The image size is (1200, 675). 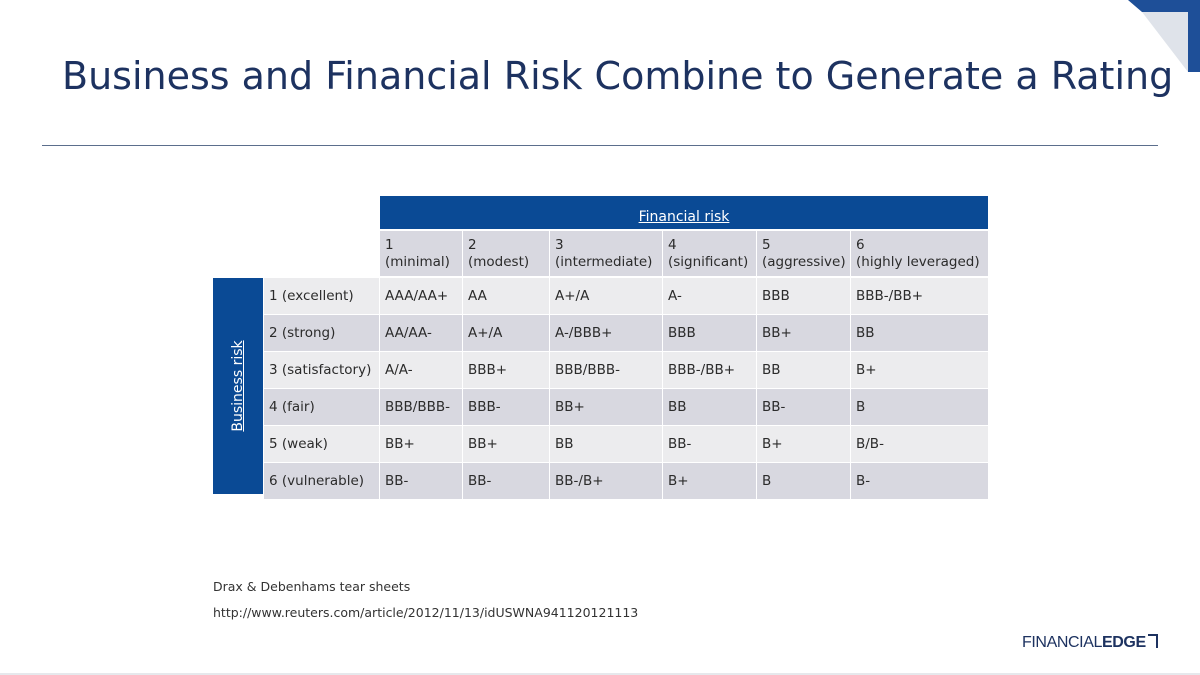 I want to click on rating-cell: AA, so click(x=506, y=296).